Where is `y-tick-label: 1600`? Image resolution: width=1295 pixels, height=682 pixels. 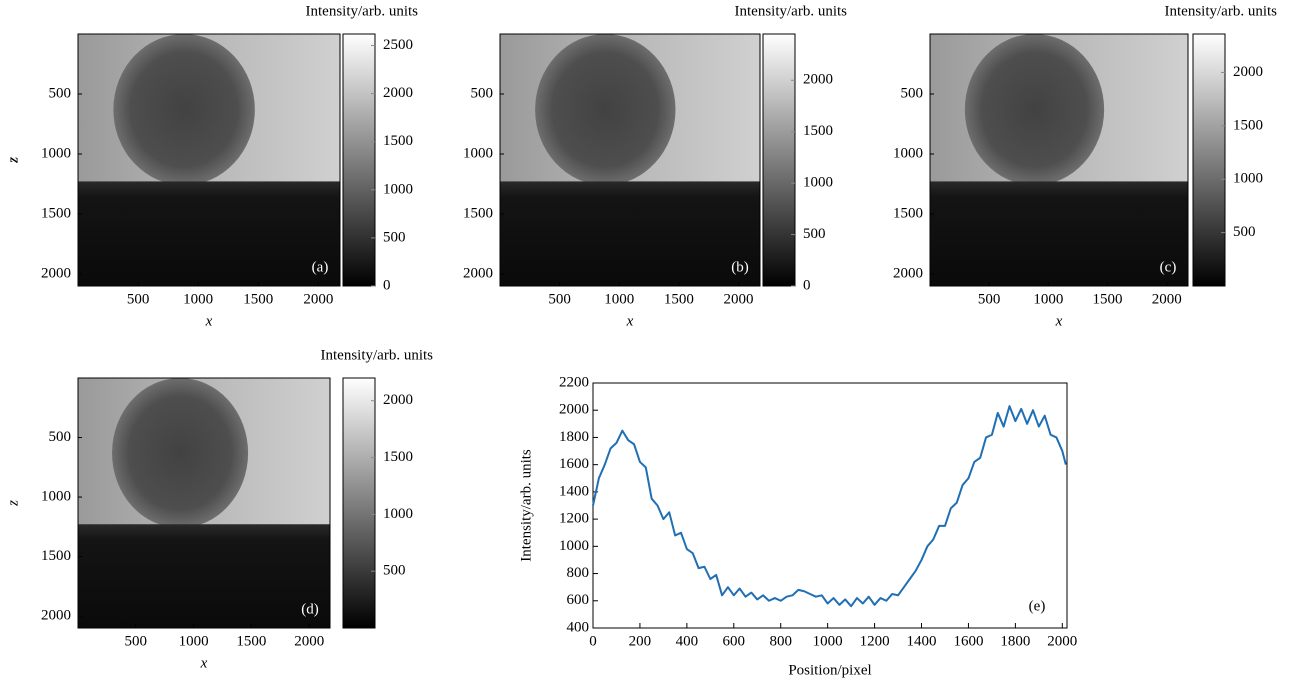
y-tick-label: 1600 is located at coordinates (574, 464).